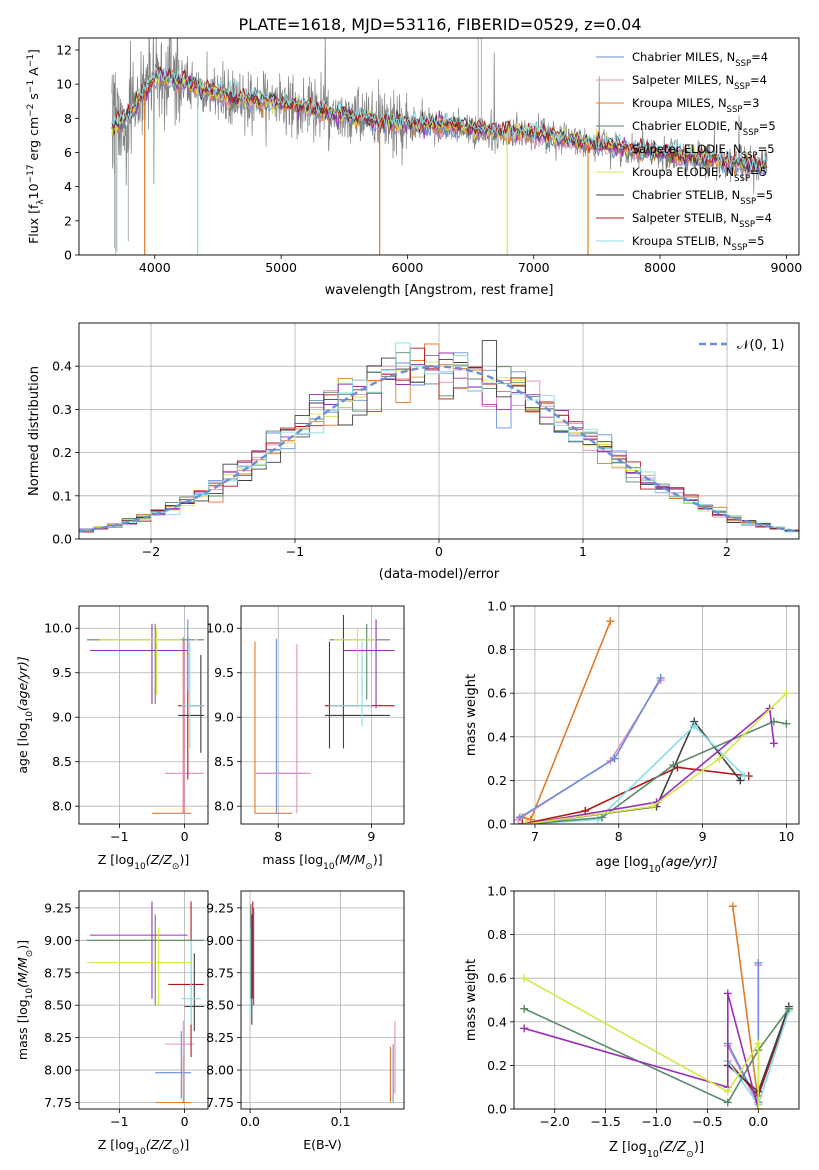 The width and height of the screenshot is (819, 1170). What do you see at coordinates (324, 714) in the screenshot?
I see `age-mass-plot` at bounding box center [324, 714].